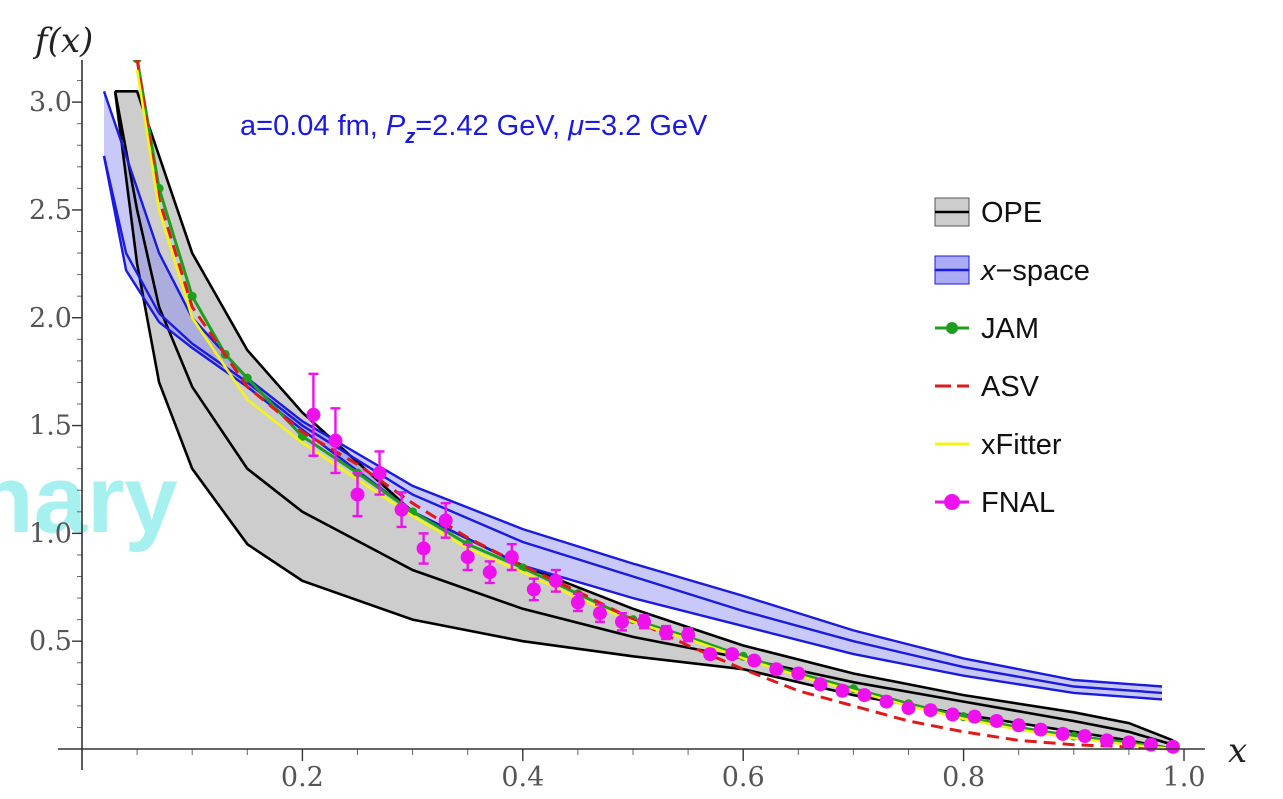 This screenshot has width=1283, height=799. Describe the element at coordinates (743, 777) in the screenshot. I see `x-tick-label: 0.6` at that location.